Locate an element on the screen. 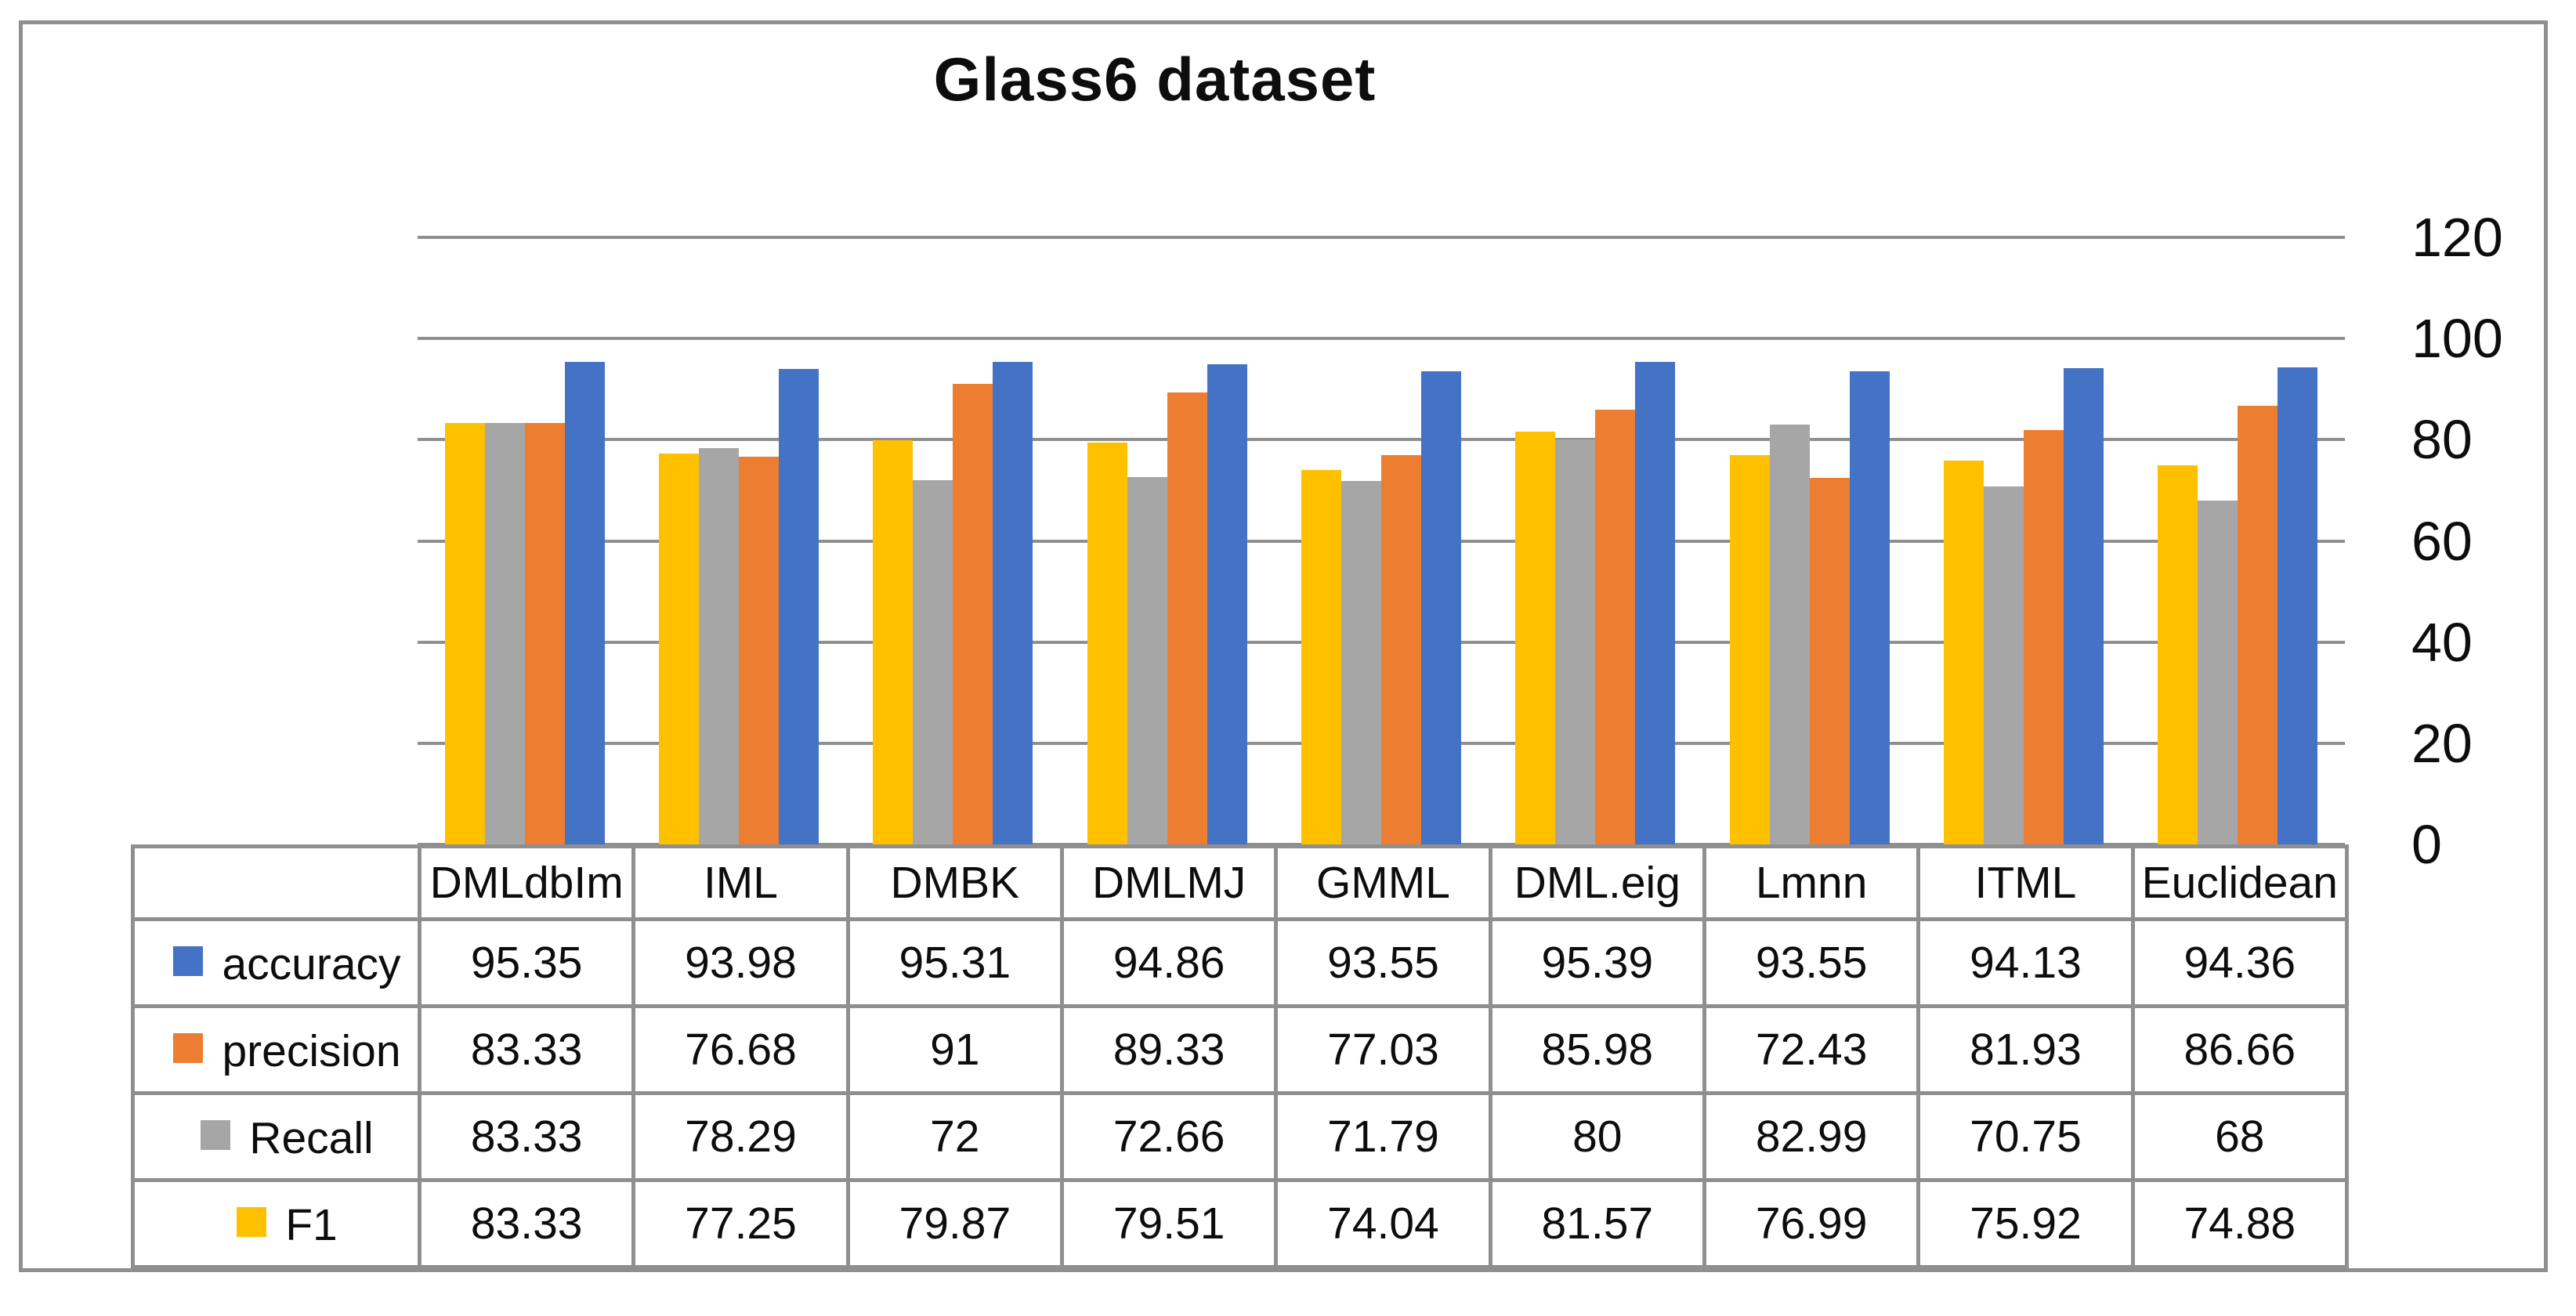  chart-title: Glass6 dataset is located at coordinates (1155, 79).